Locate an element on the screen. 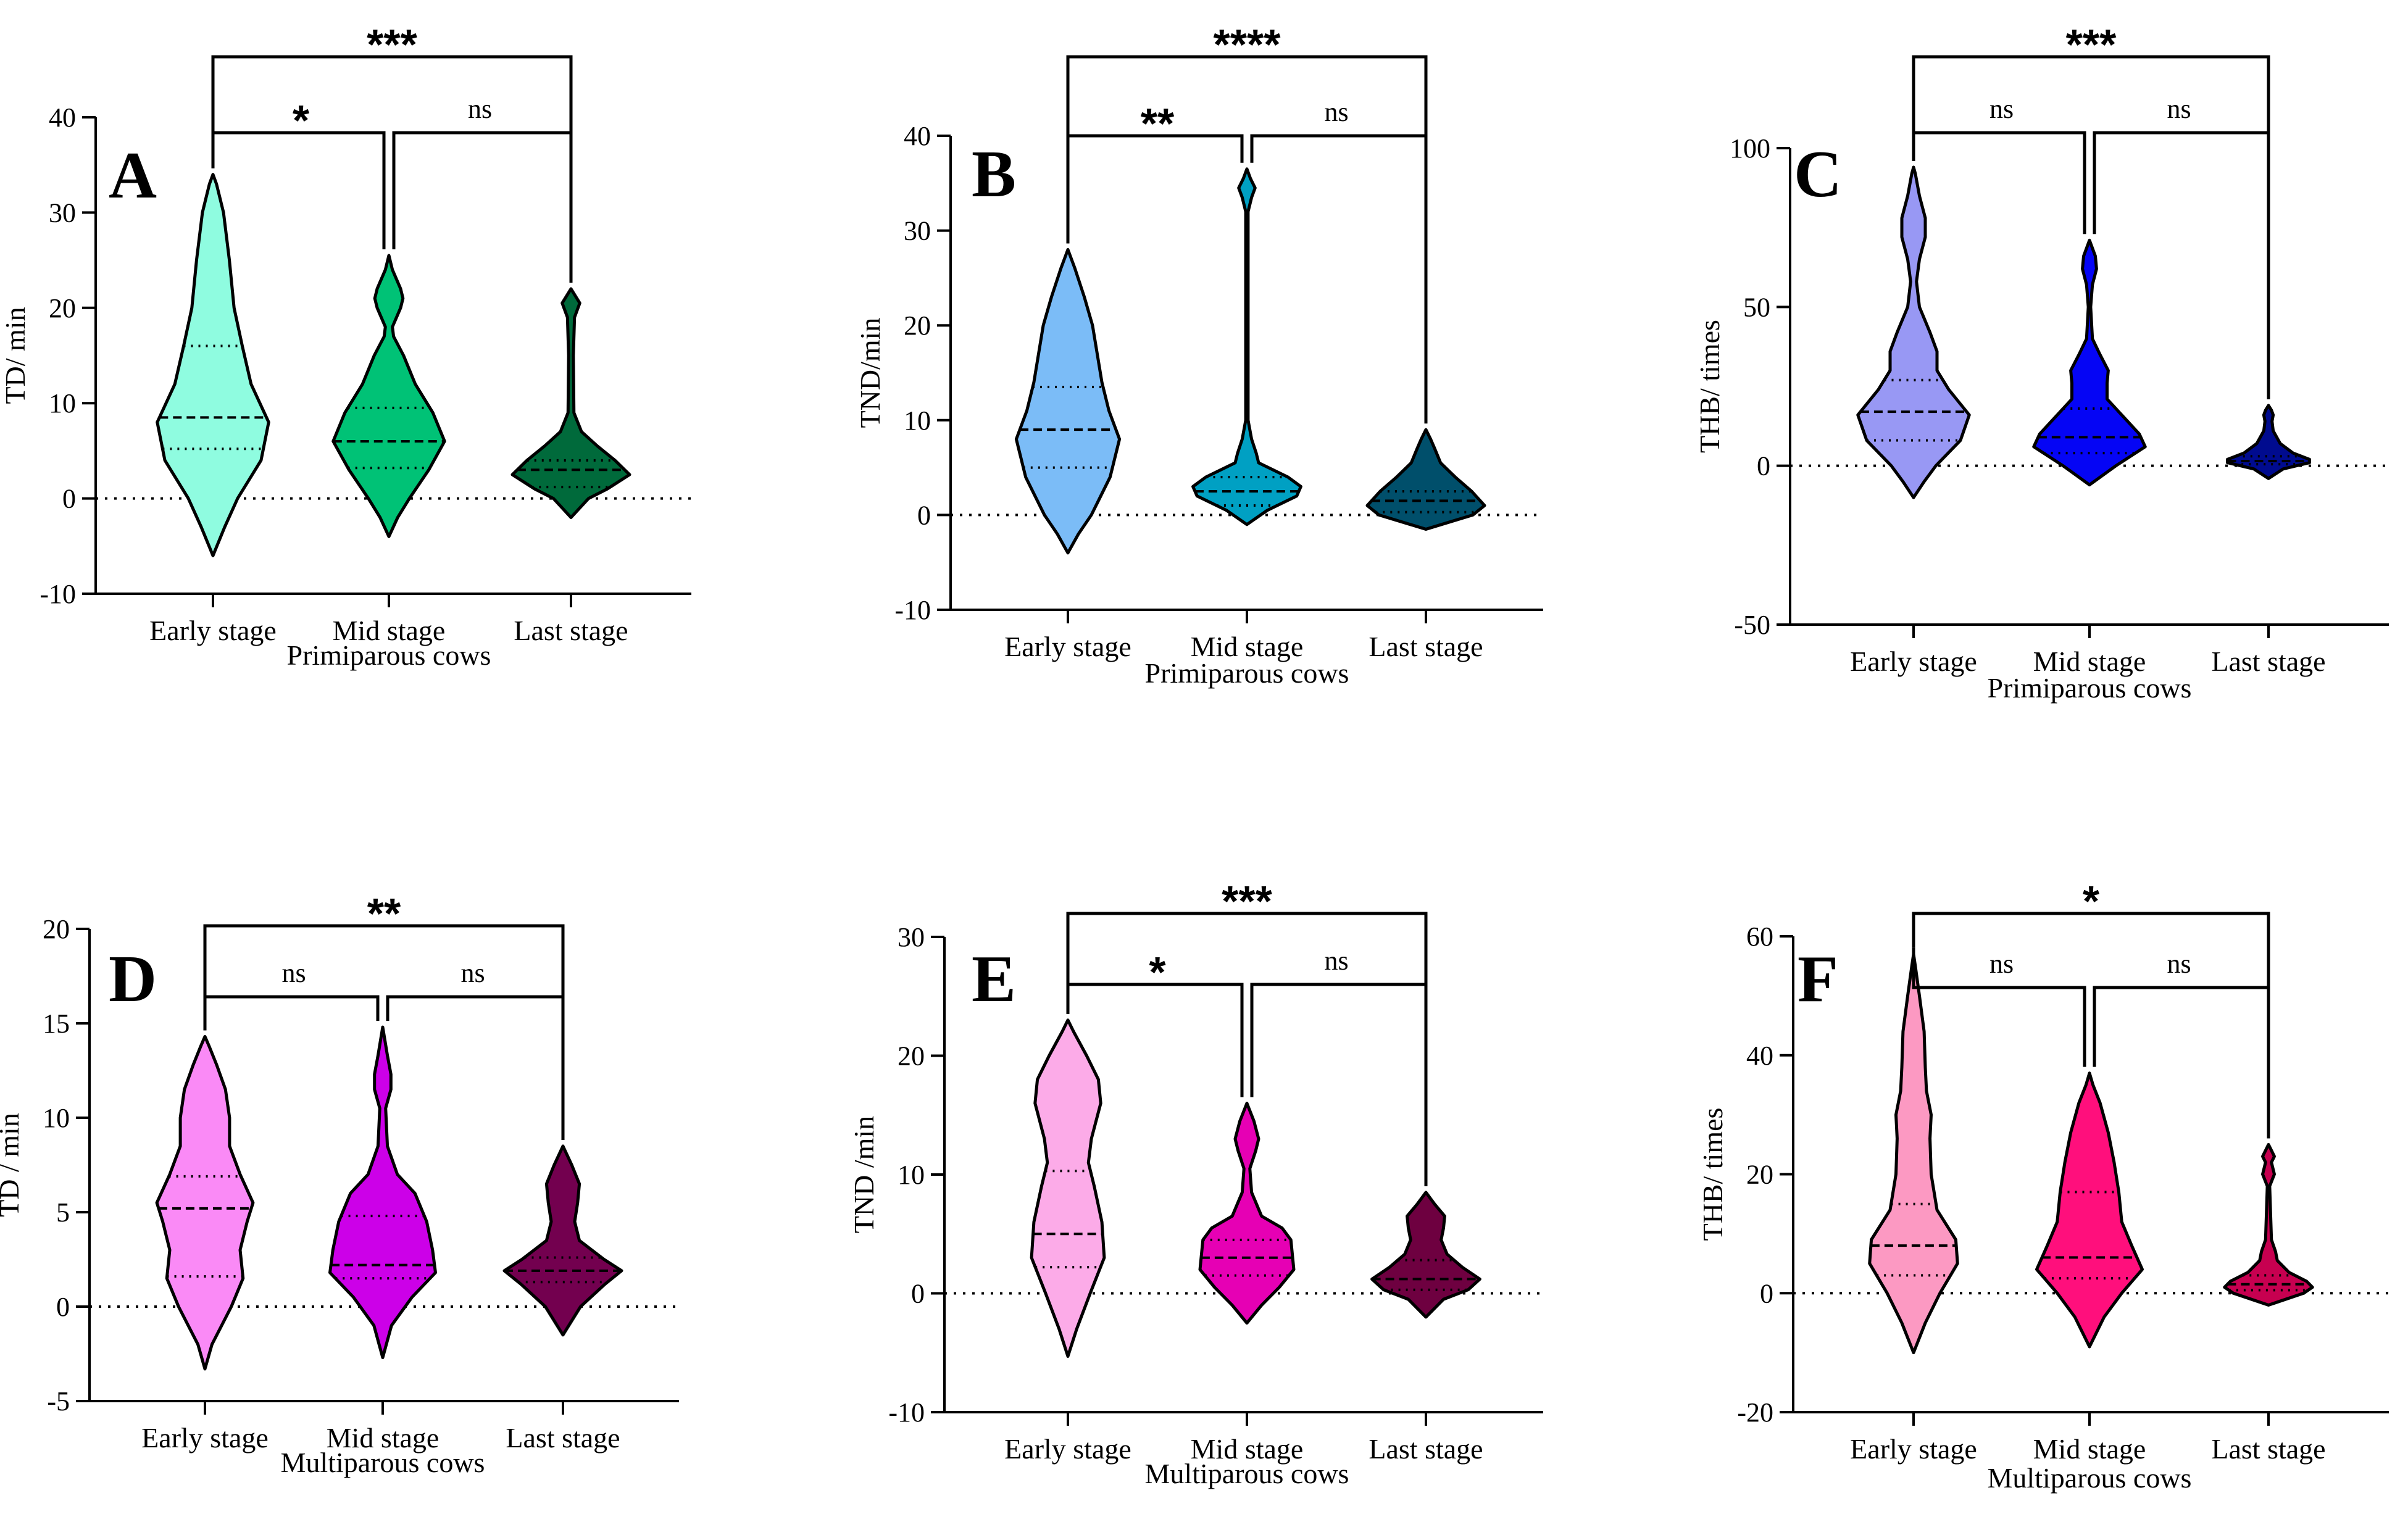 This screenshot has height=1514, width=2408. y-tick-label: 15 is located at coordinates (57, 1024).